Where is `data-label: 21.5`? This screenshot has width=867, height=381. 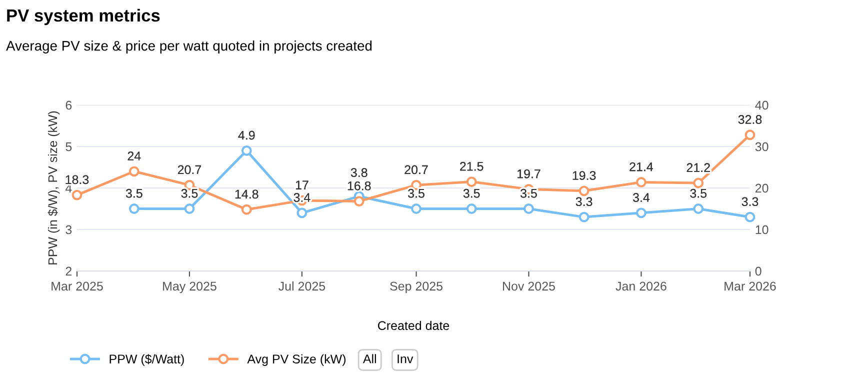
data-label: 21.5 is located at coordinates (472, 166).